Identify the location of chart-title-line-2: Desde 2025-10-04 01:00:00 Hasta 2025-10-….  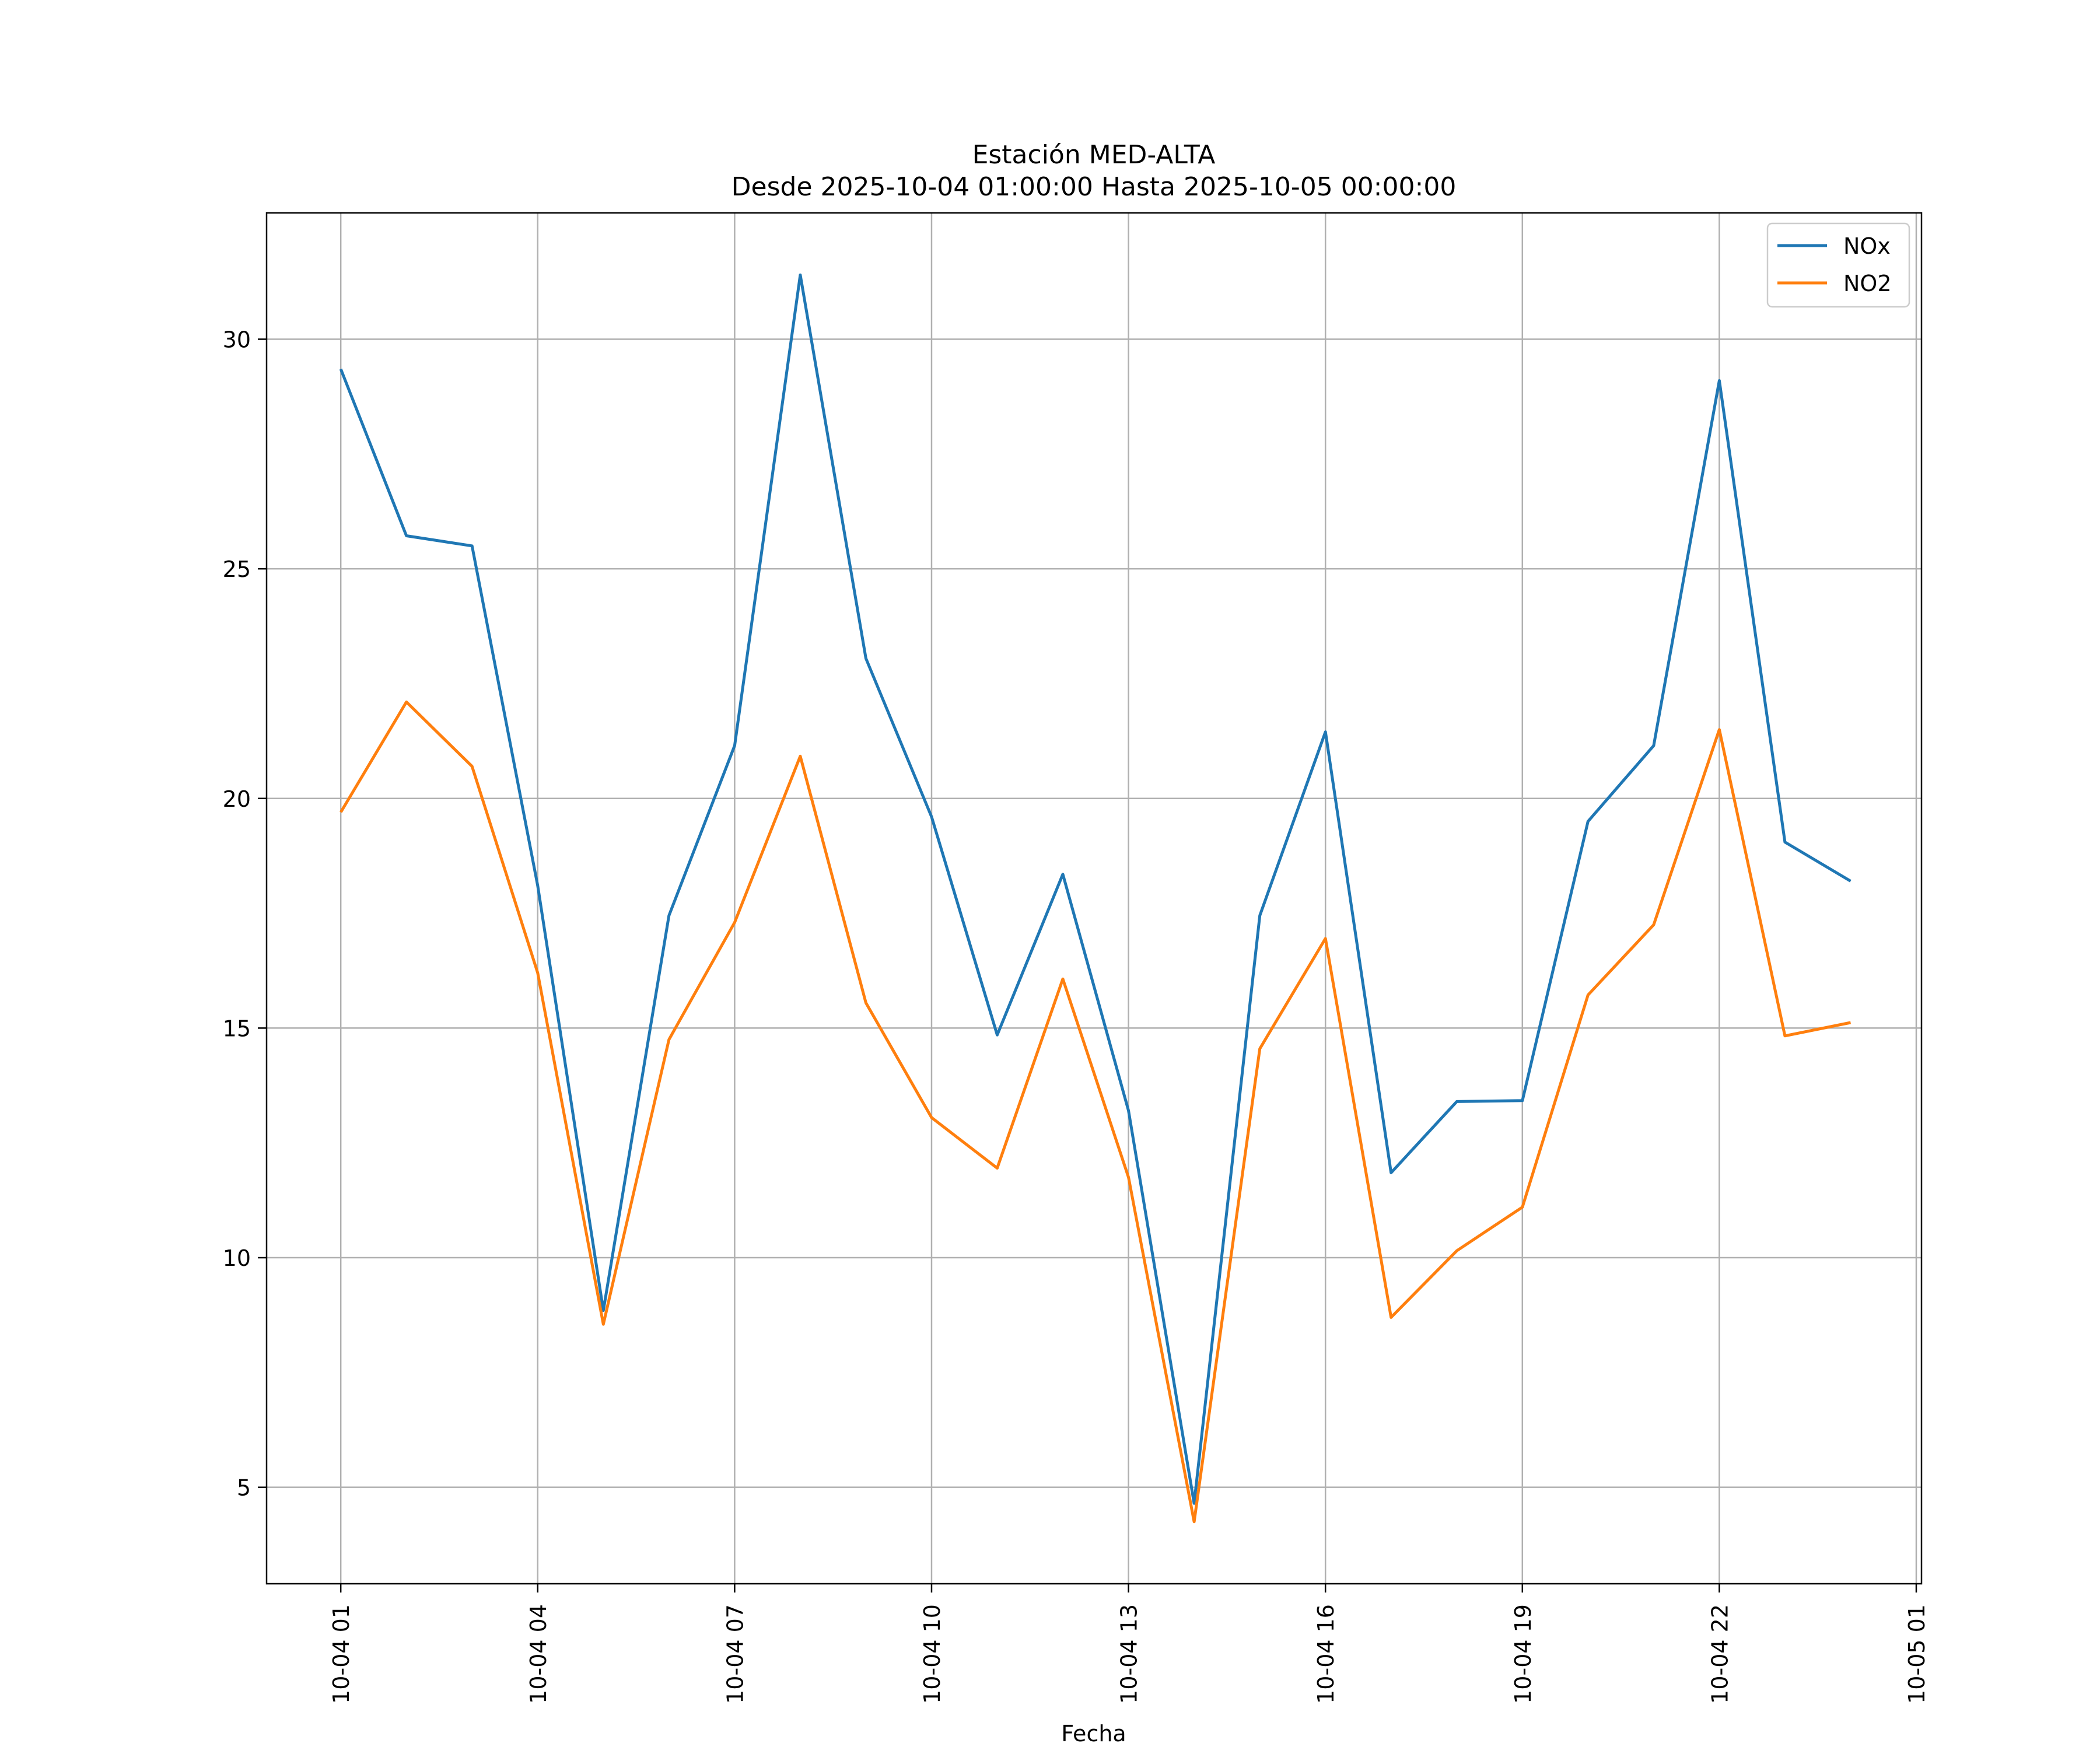
(1094, 187).